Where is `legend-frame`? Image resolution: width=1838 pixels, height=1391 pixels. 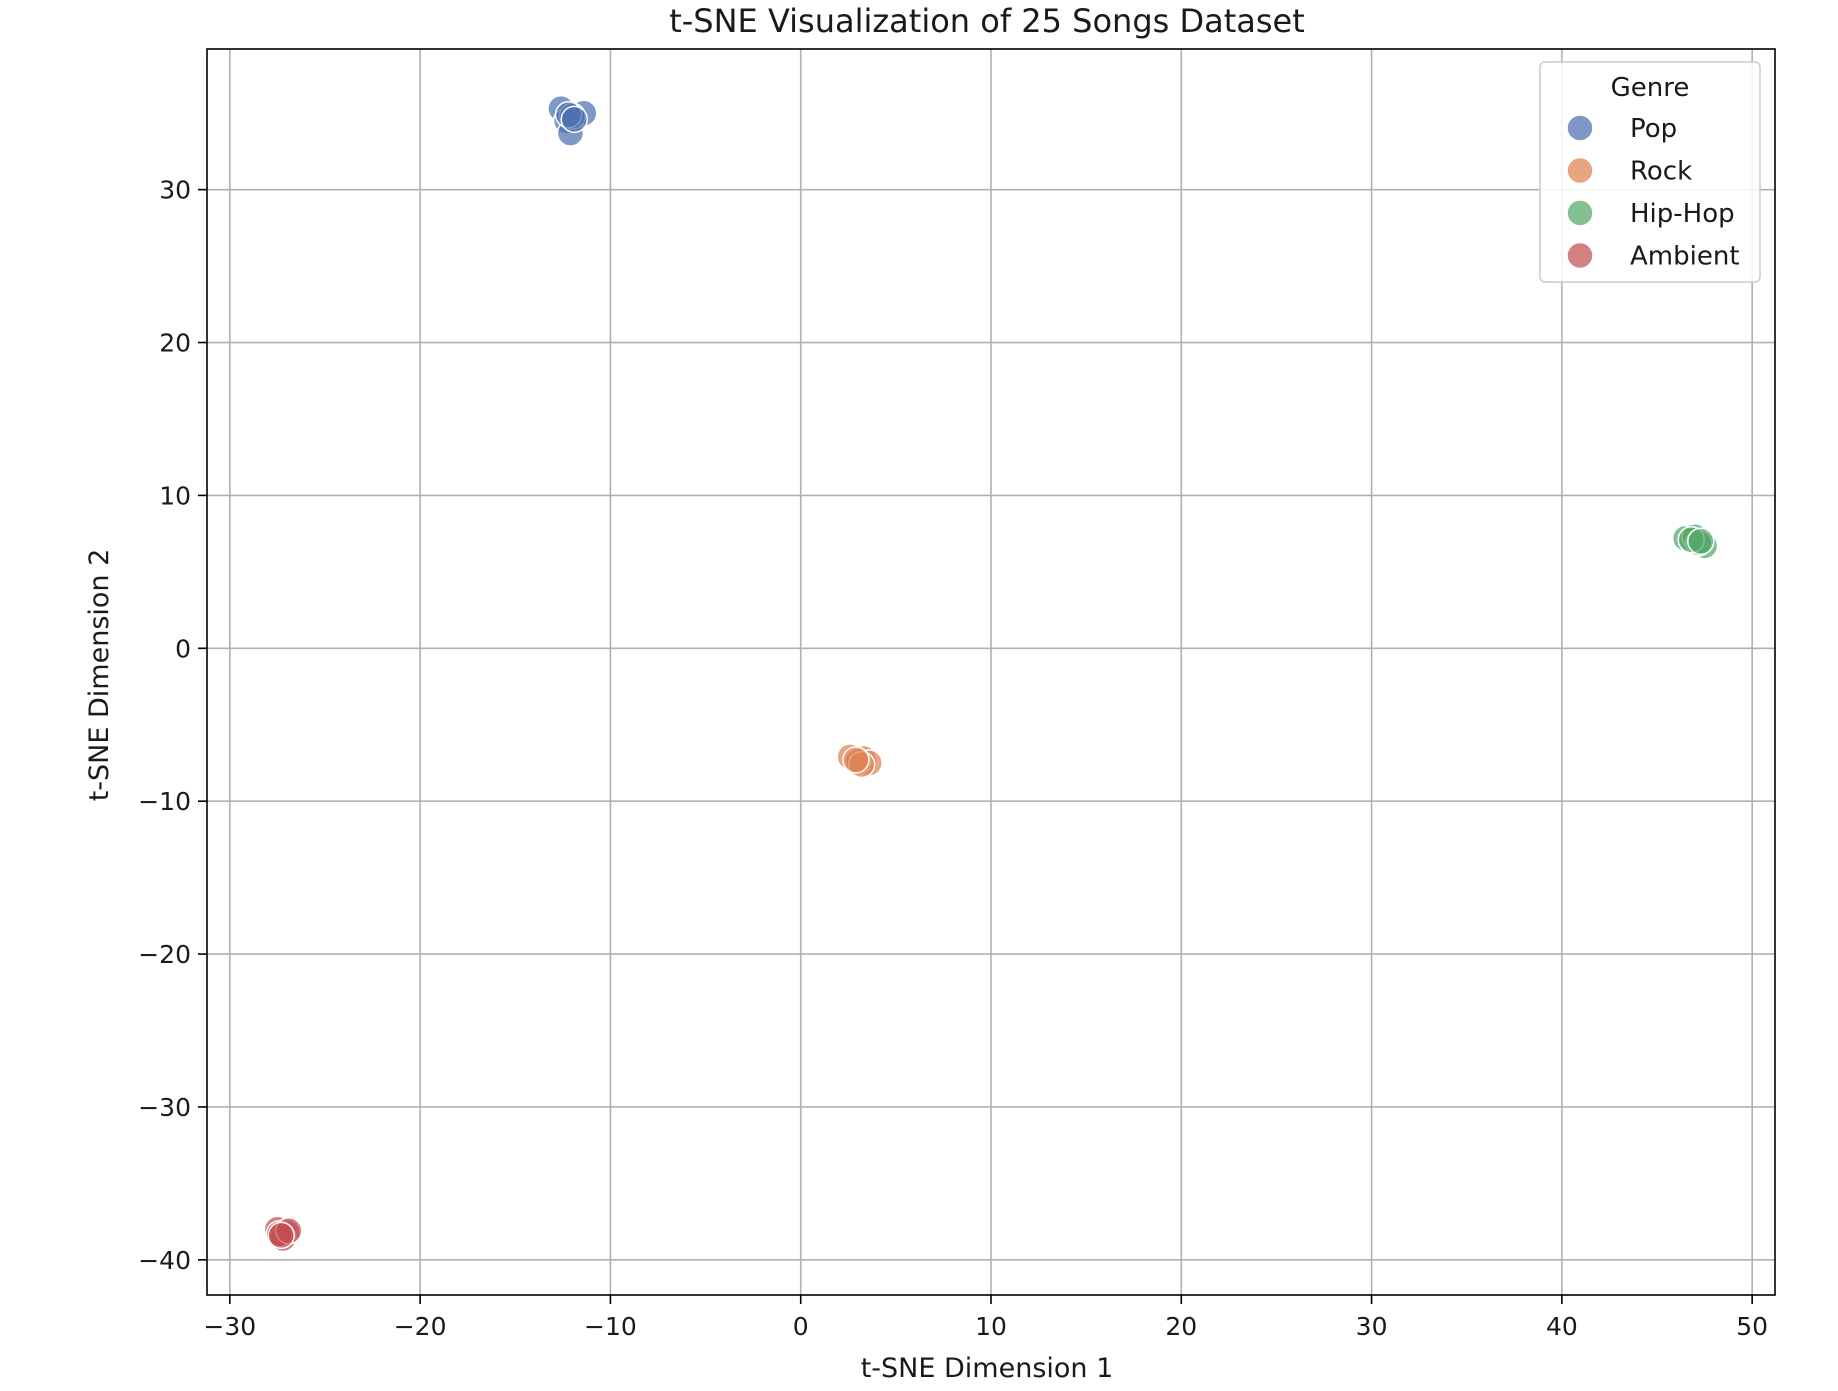
legend-frame is located at coordinates (1650, 172).